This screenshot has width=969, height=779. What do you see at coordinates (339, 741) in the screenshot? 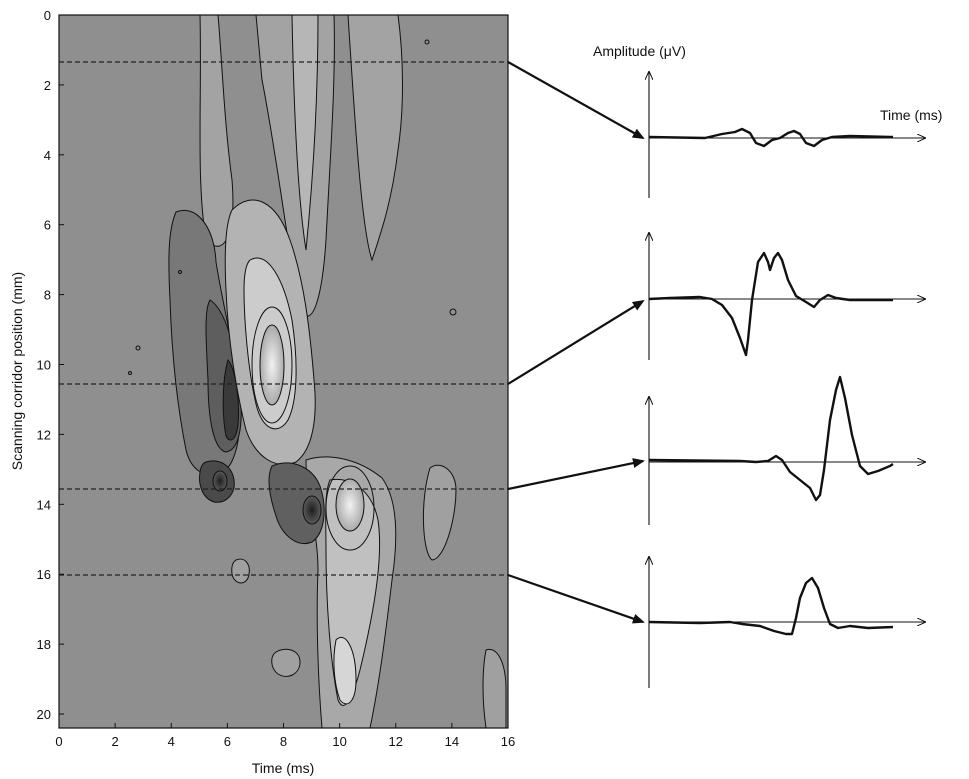
I see `x-tick-label: 10` at bounding box center [339, 741].